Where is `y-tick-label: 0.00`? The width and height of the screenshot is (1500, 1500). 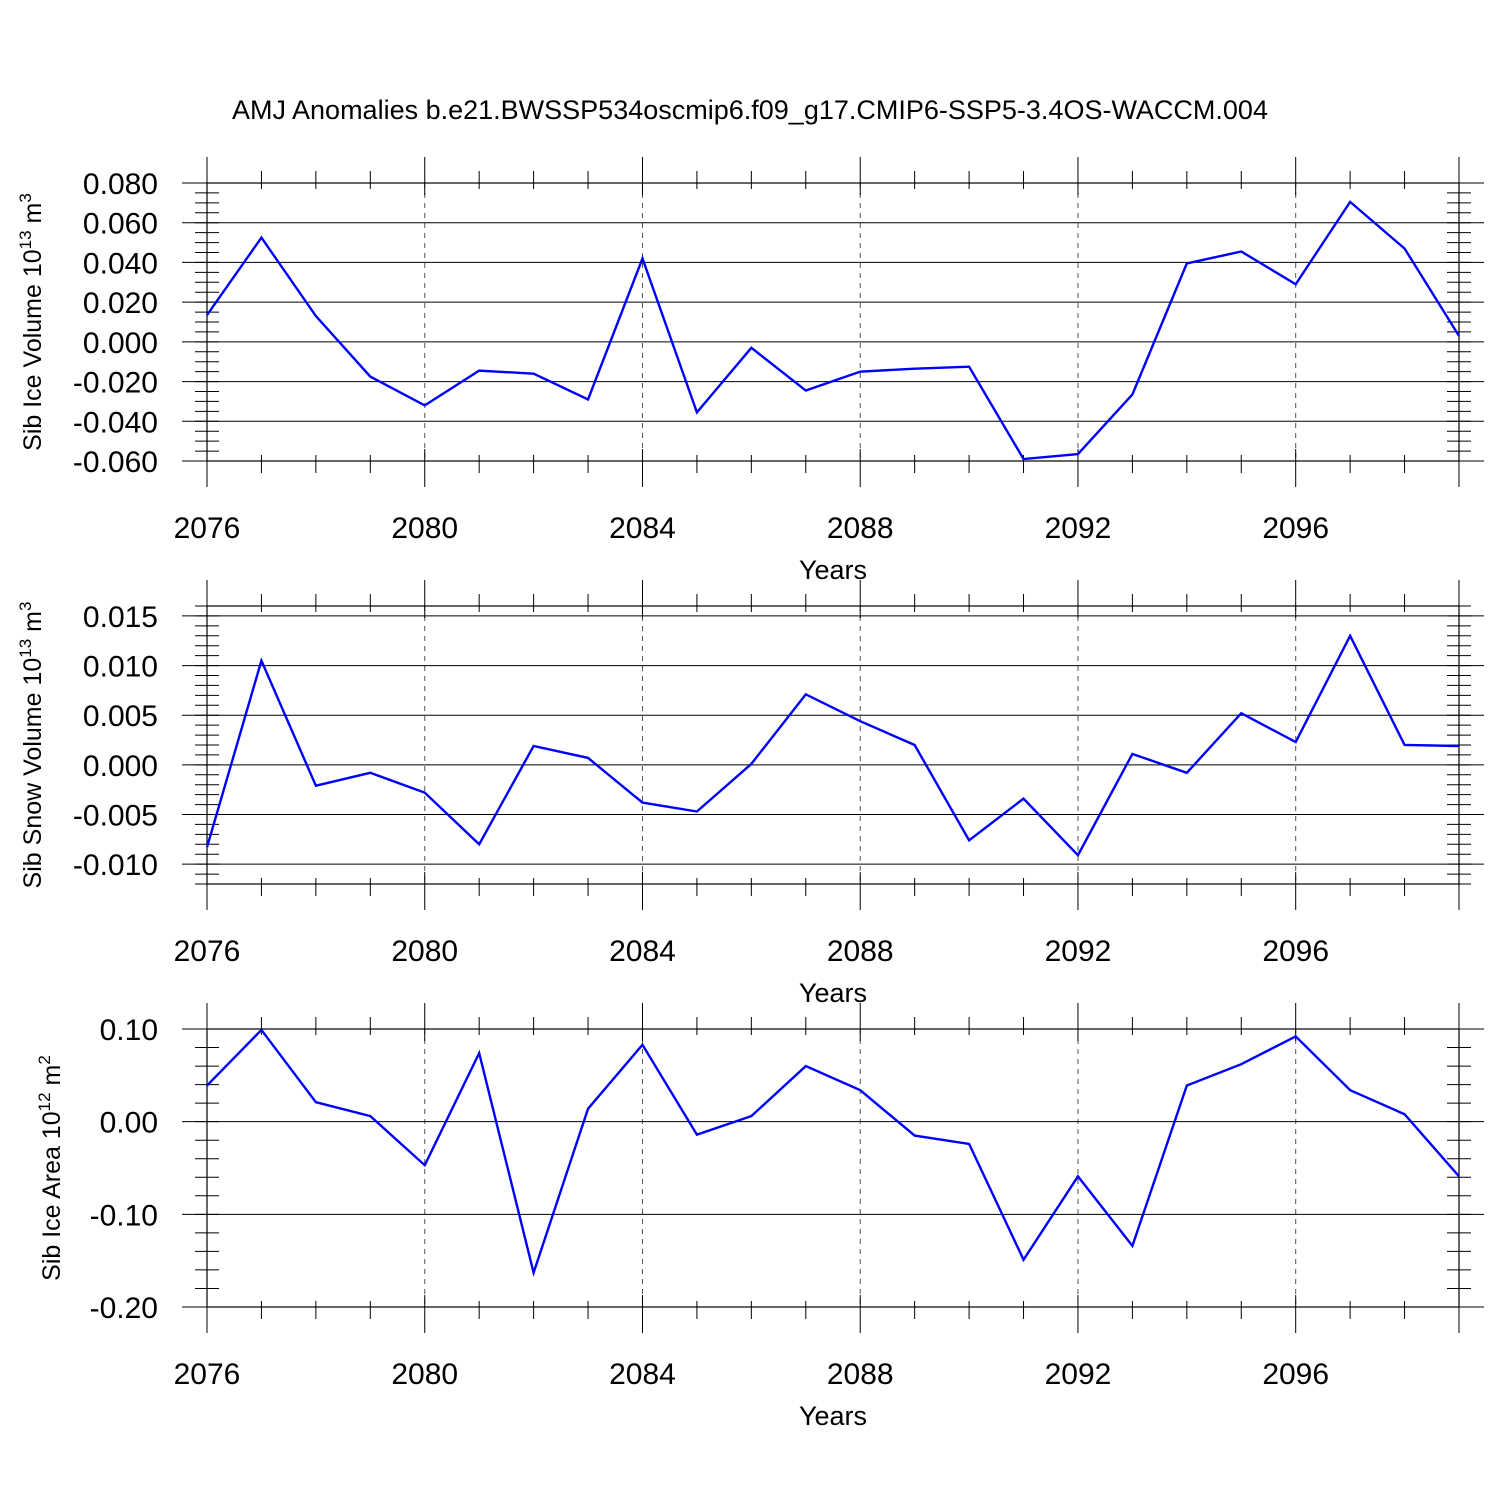 y-tick-label: 0.00 is located at coordinates (129, 1123).